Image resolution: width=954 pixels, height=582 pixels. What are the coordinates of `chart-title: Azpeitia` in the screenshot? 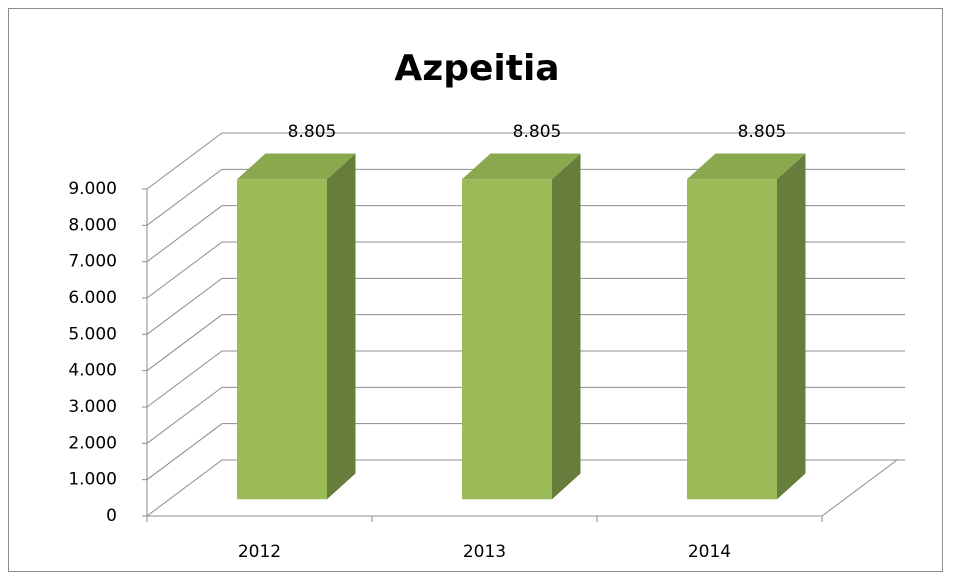 It's located at (476, 68).